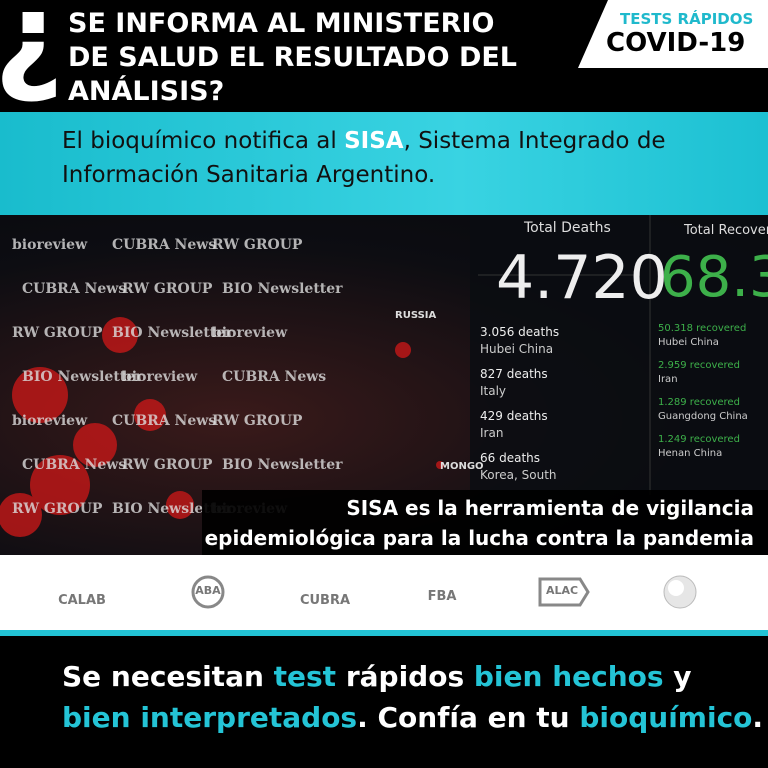  Describe the element at coordinates (374, 141) in the screenshot. I see `text-segment: SISA` at that location.